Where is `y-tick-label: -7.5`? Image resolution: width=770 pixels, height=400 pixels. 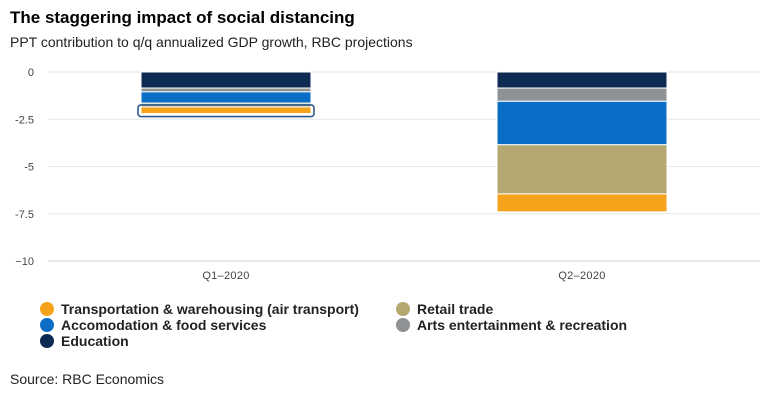 y-tick-label: -7.5 is located at coordinates (24, 215).